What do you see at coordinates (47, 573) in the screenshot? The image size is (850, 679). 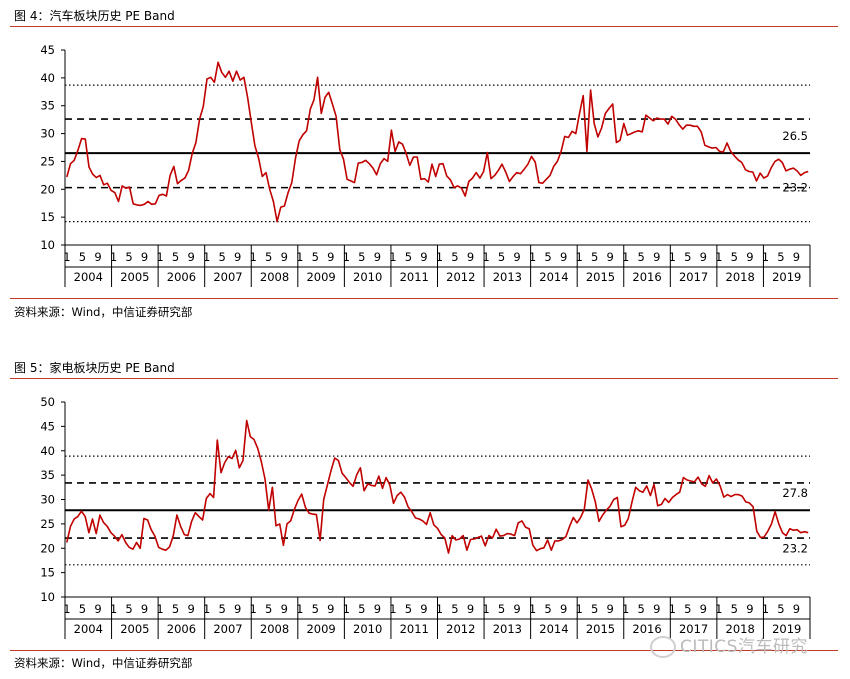 I see `y-tick-label: 15` at bounding box center [47, 573].